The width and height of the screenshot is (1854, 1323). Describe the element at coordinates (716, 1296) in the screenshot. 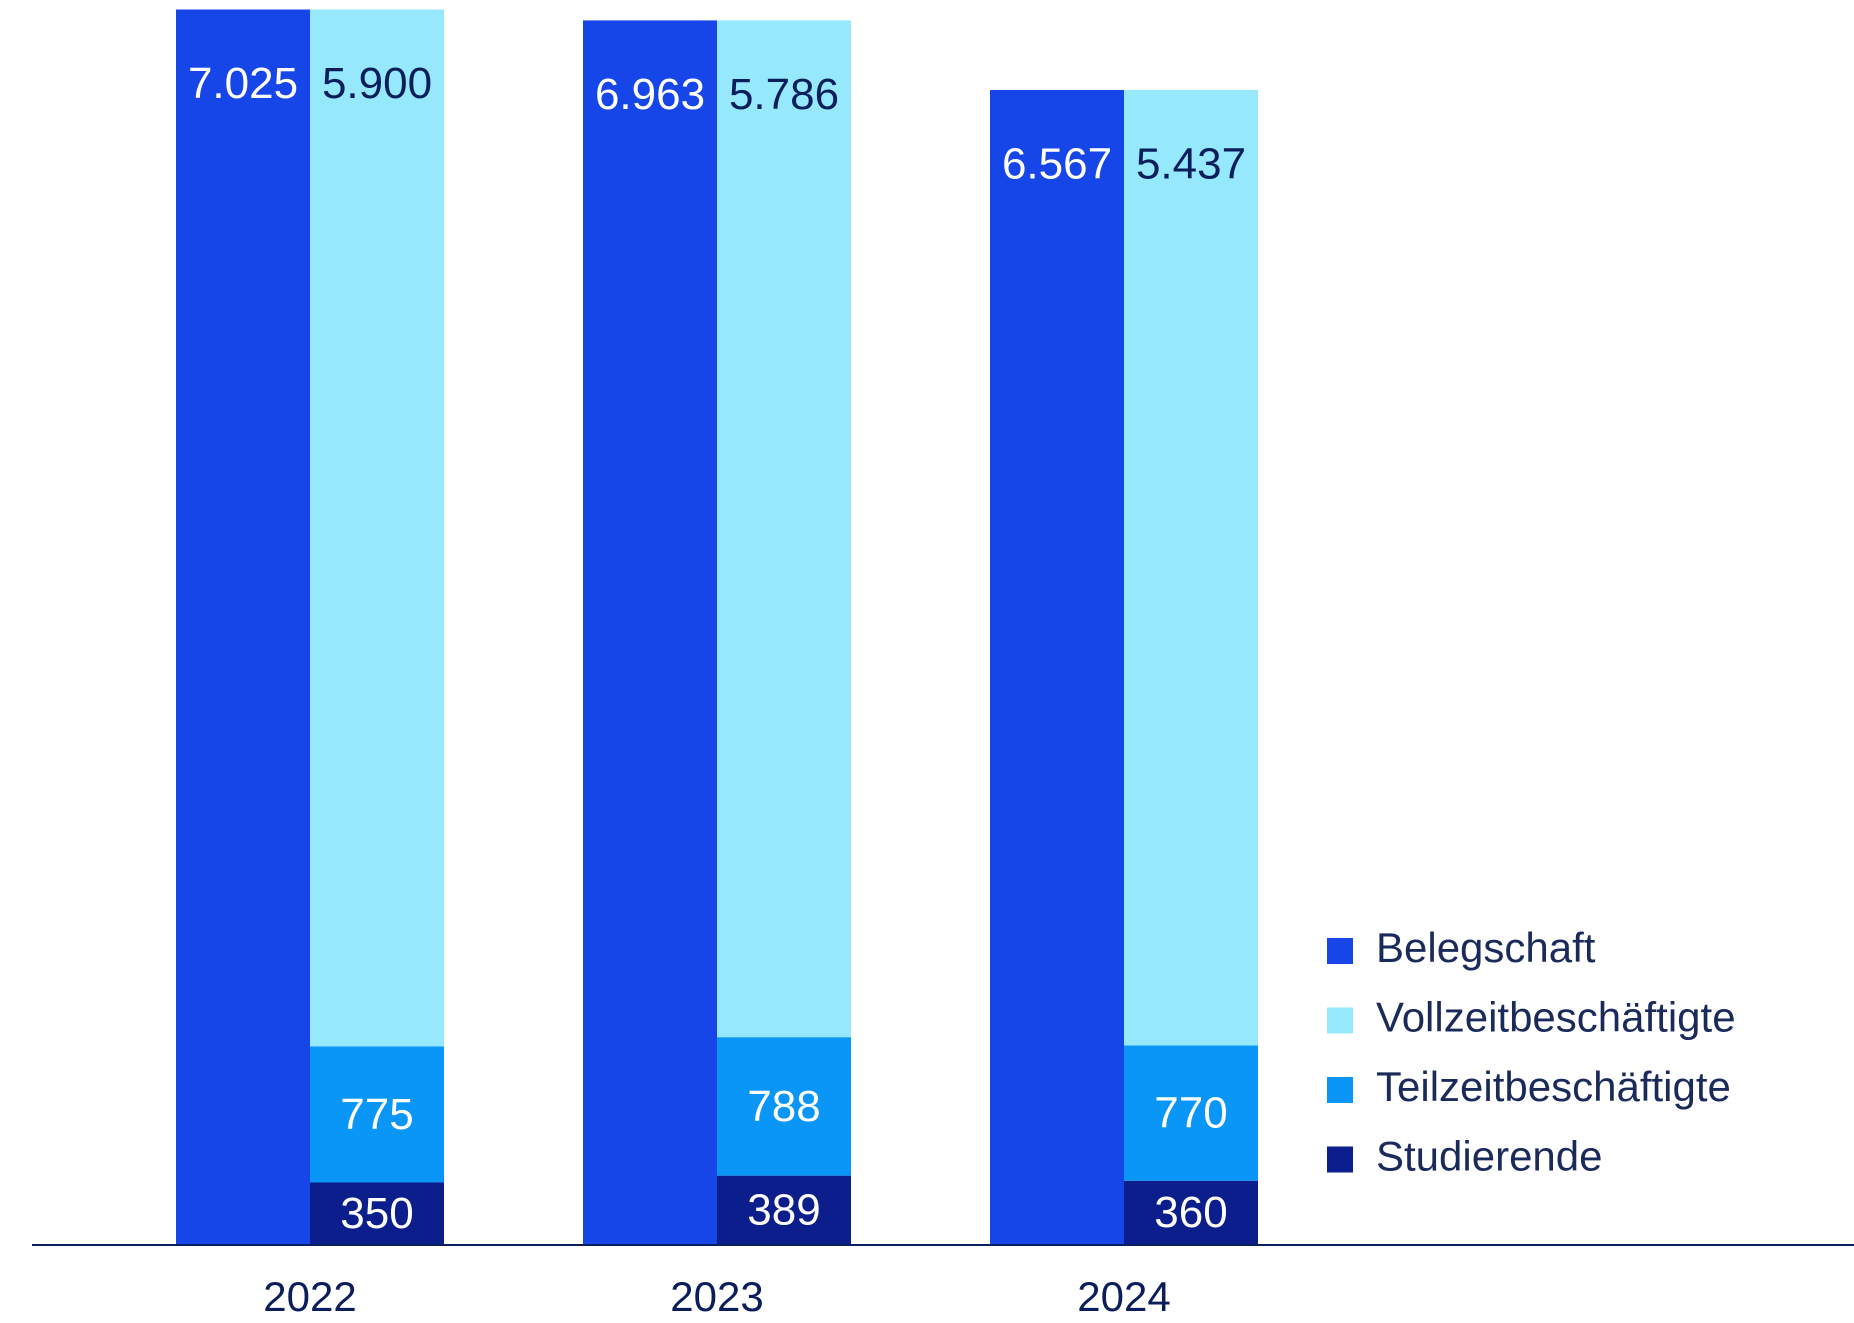

I see `x-tick-label: 2023` at that location.